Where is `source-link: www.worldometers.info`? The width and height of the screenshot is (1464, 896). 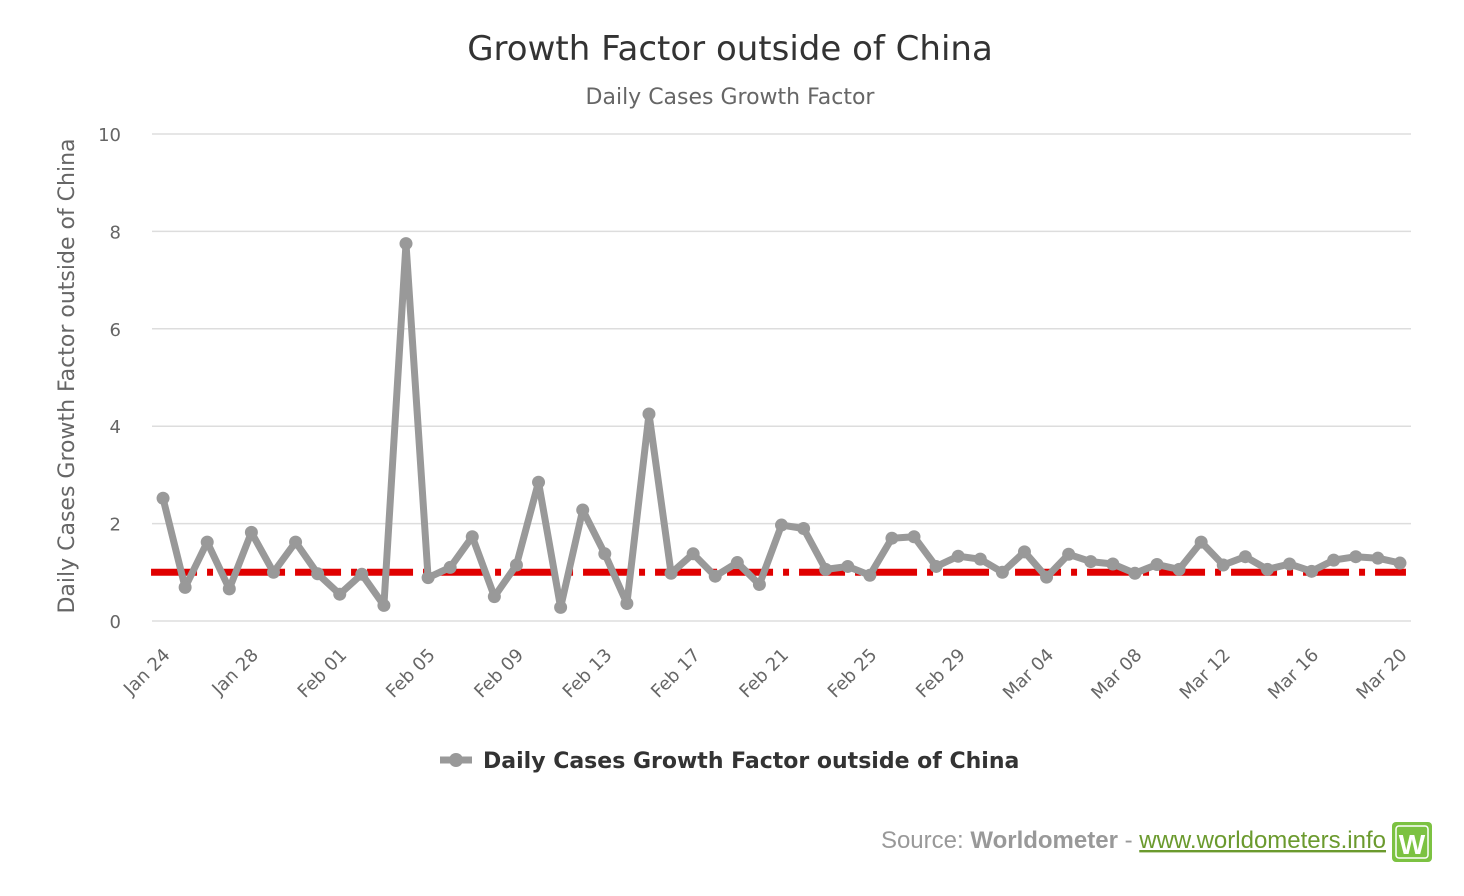
source-link: www.worldometers.info is located at coordinates (1262, 840).